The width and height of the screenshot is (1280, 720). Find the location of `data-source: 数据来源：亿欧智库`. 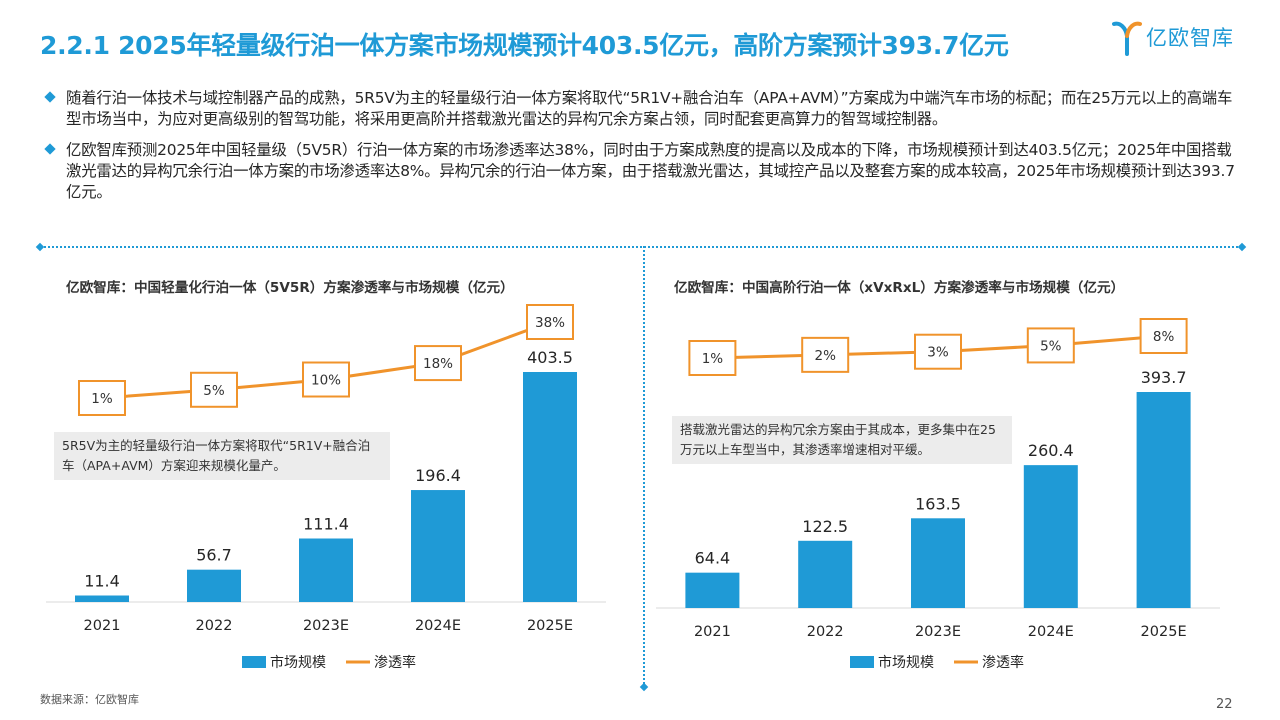

data-source: 数据来源：亿欧智库 is located at coordinates (89, 699).